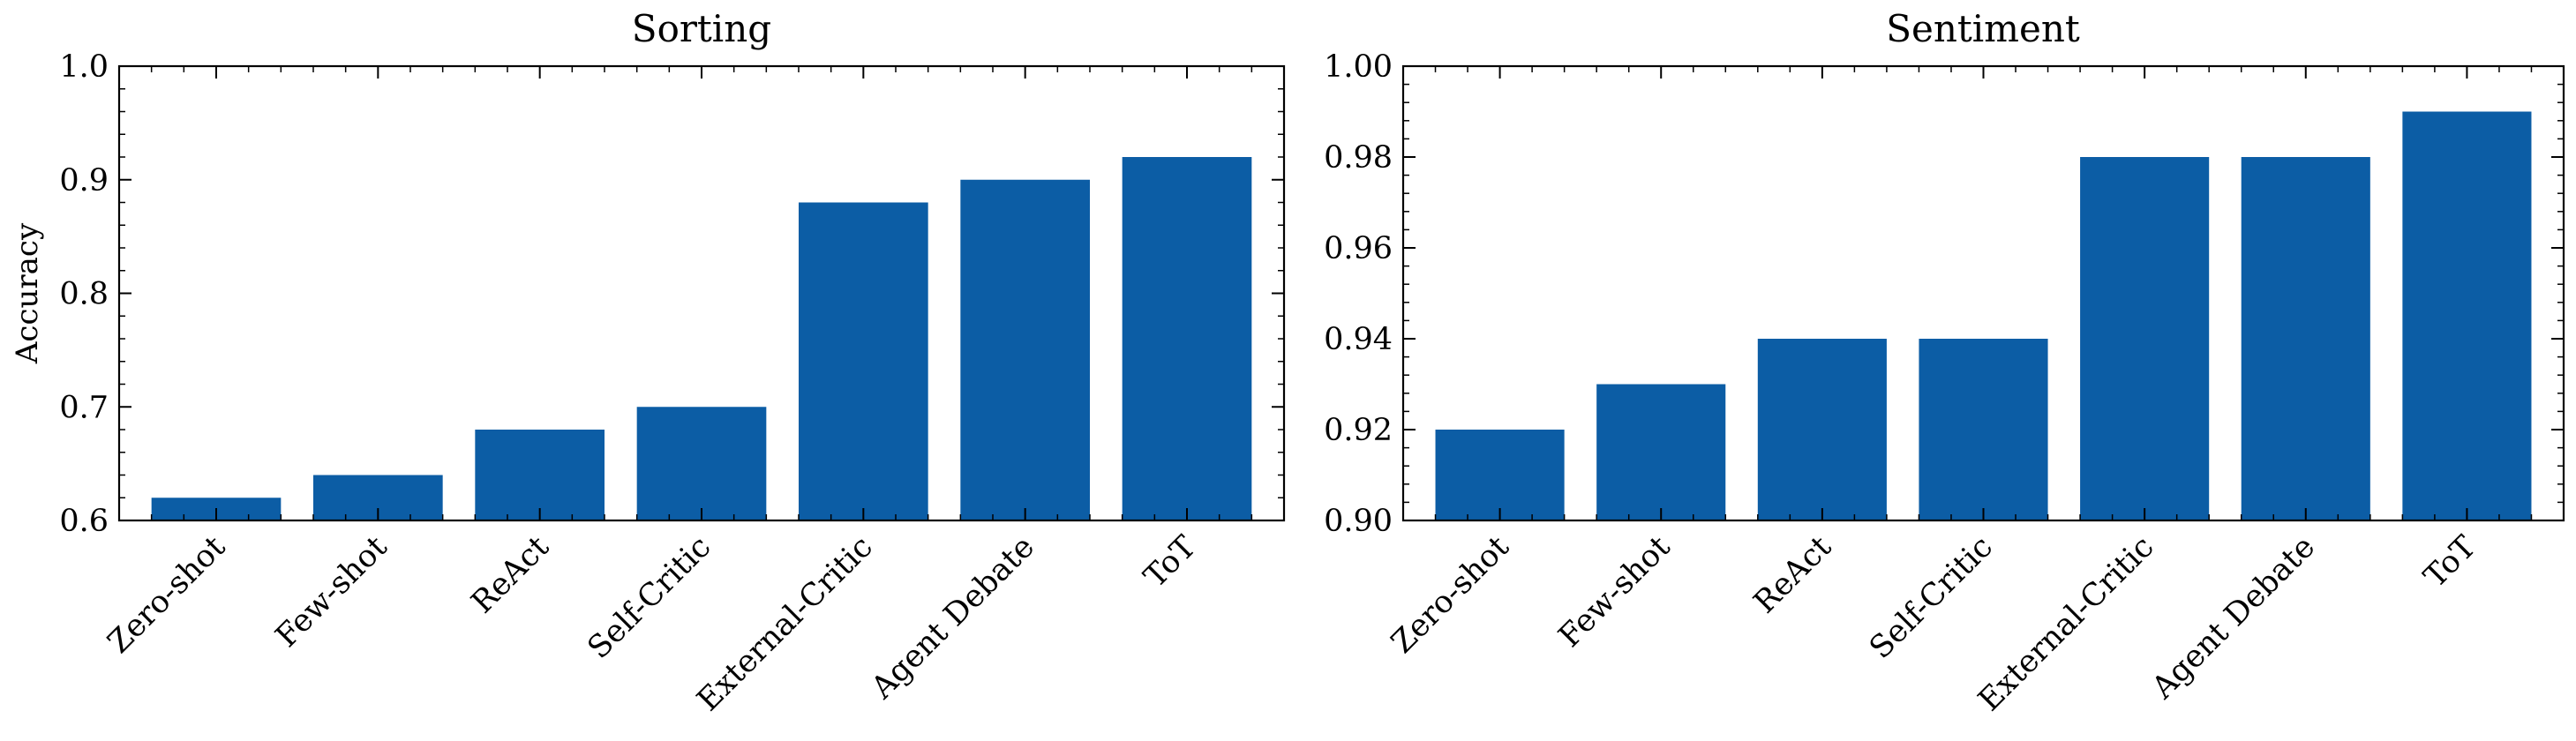 The width and height of the screenshot is (2576, 741). What do you see at coordinates (510, 574) in the screenshot?
I see `sorting-xtick-label-react: ReAct` at bounding box center [510, 574].